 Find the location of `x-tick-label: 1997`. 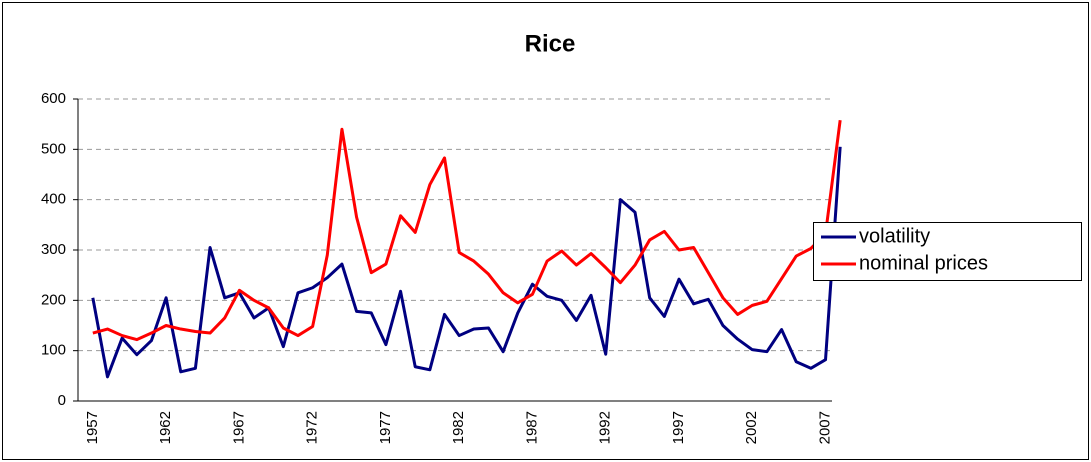

x-tick-label: 1997 is located at coordinates (678, 427).